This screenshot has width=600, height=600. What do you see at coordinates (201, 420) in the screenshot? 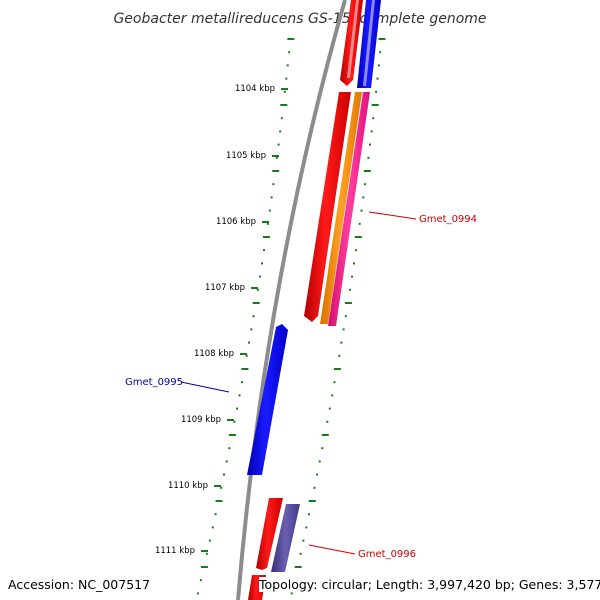
I see `tick-label-1109-kbp: 1109 kbp` at bounding box center [201, 420].